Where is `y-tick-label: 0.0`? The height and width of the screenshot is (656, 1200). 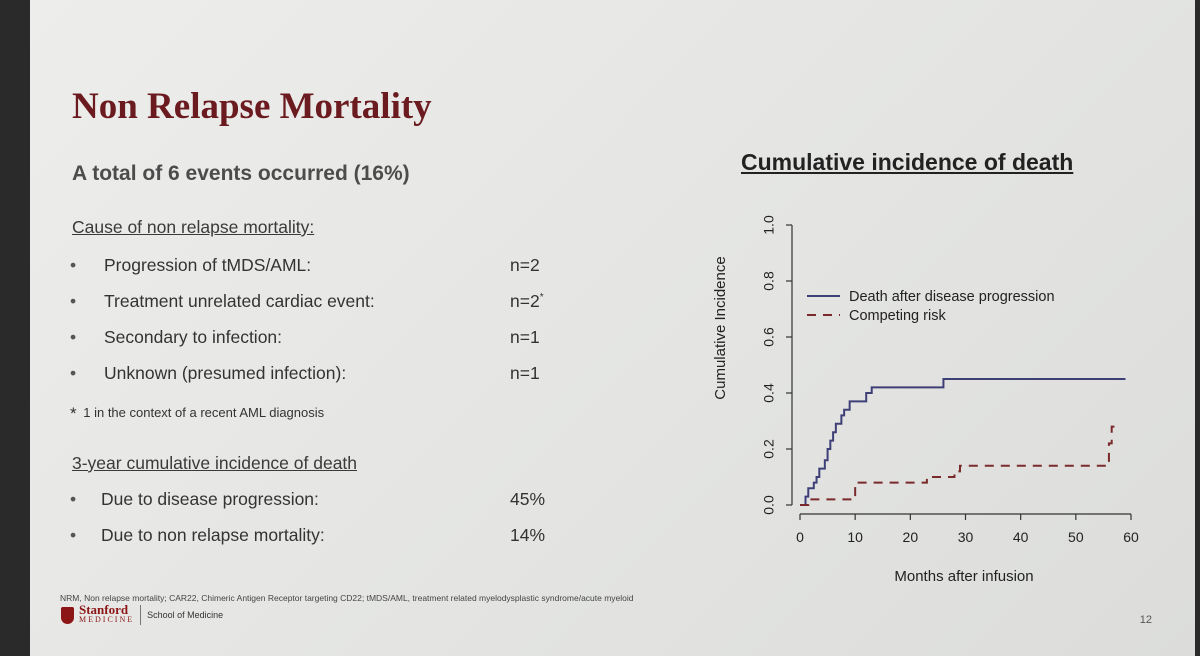
y-tick-label: 0.0 is located at coordinates (769, 505).